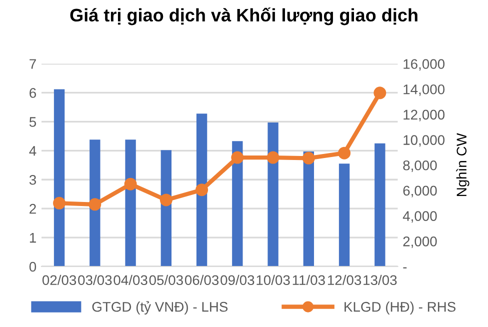  What do you see at coordinates (95, 280) in the screenshot?
I see `x-tick-label: 03/03` at bounding box center [95, 280].